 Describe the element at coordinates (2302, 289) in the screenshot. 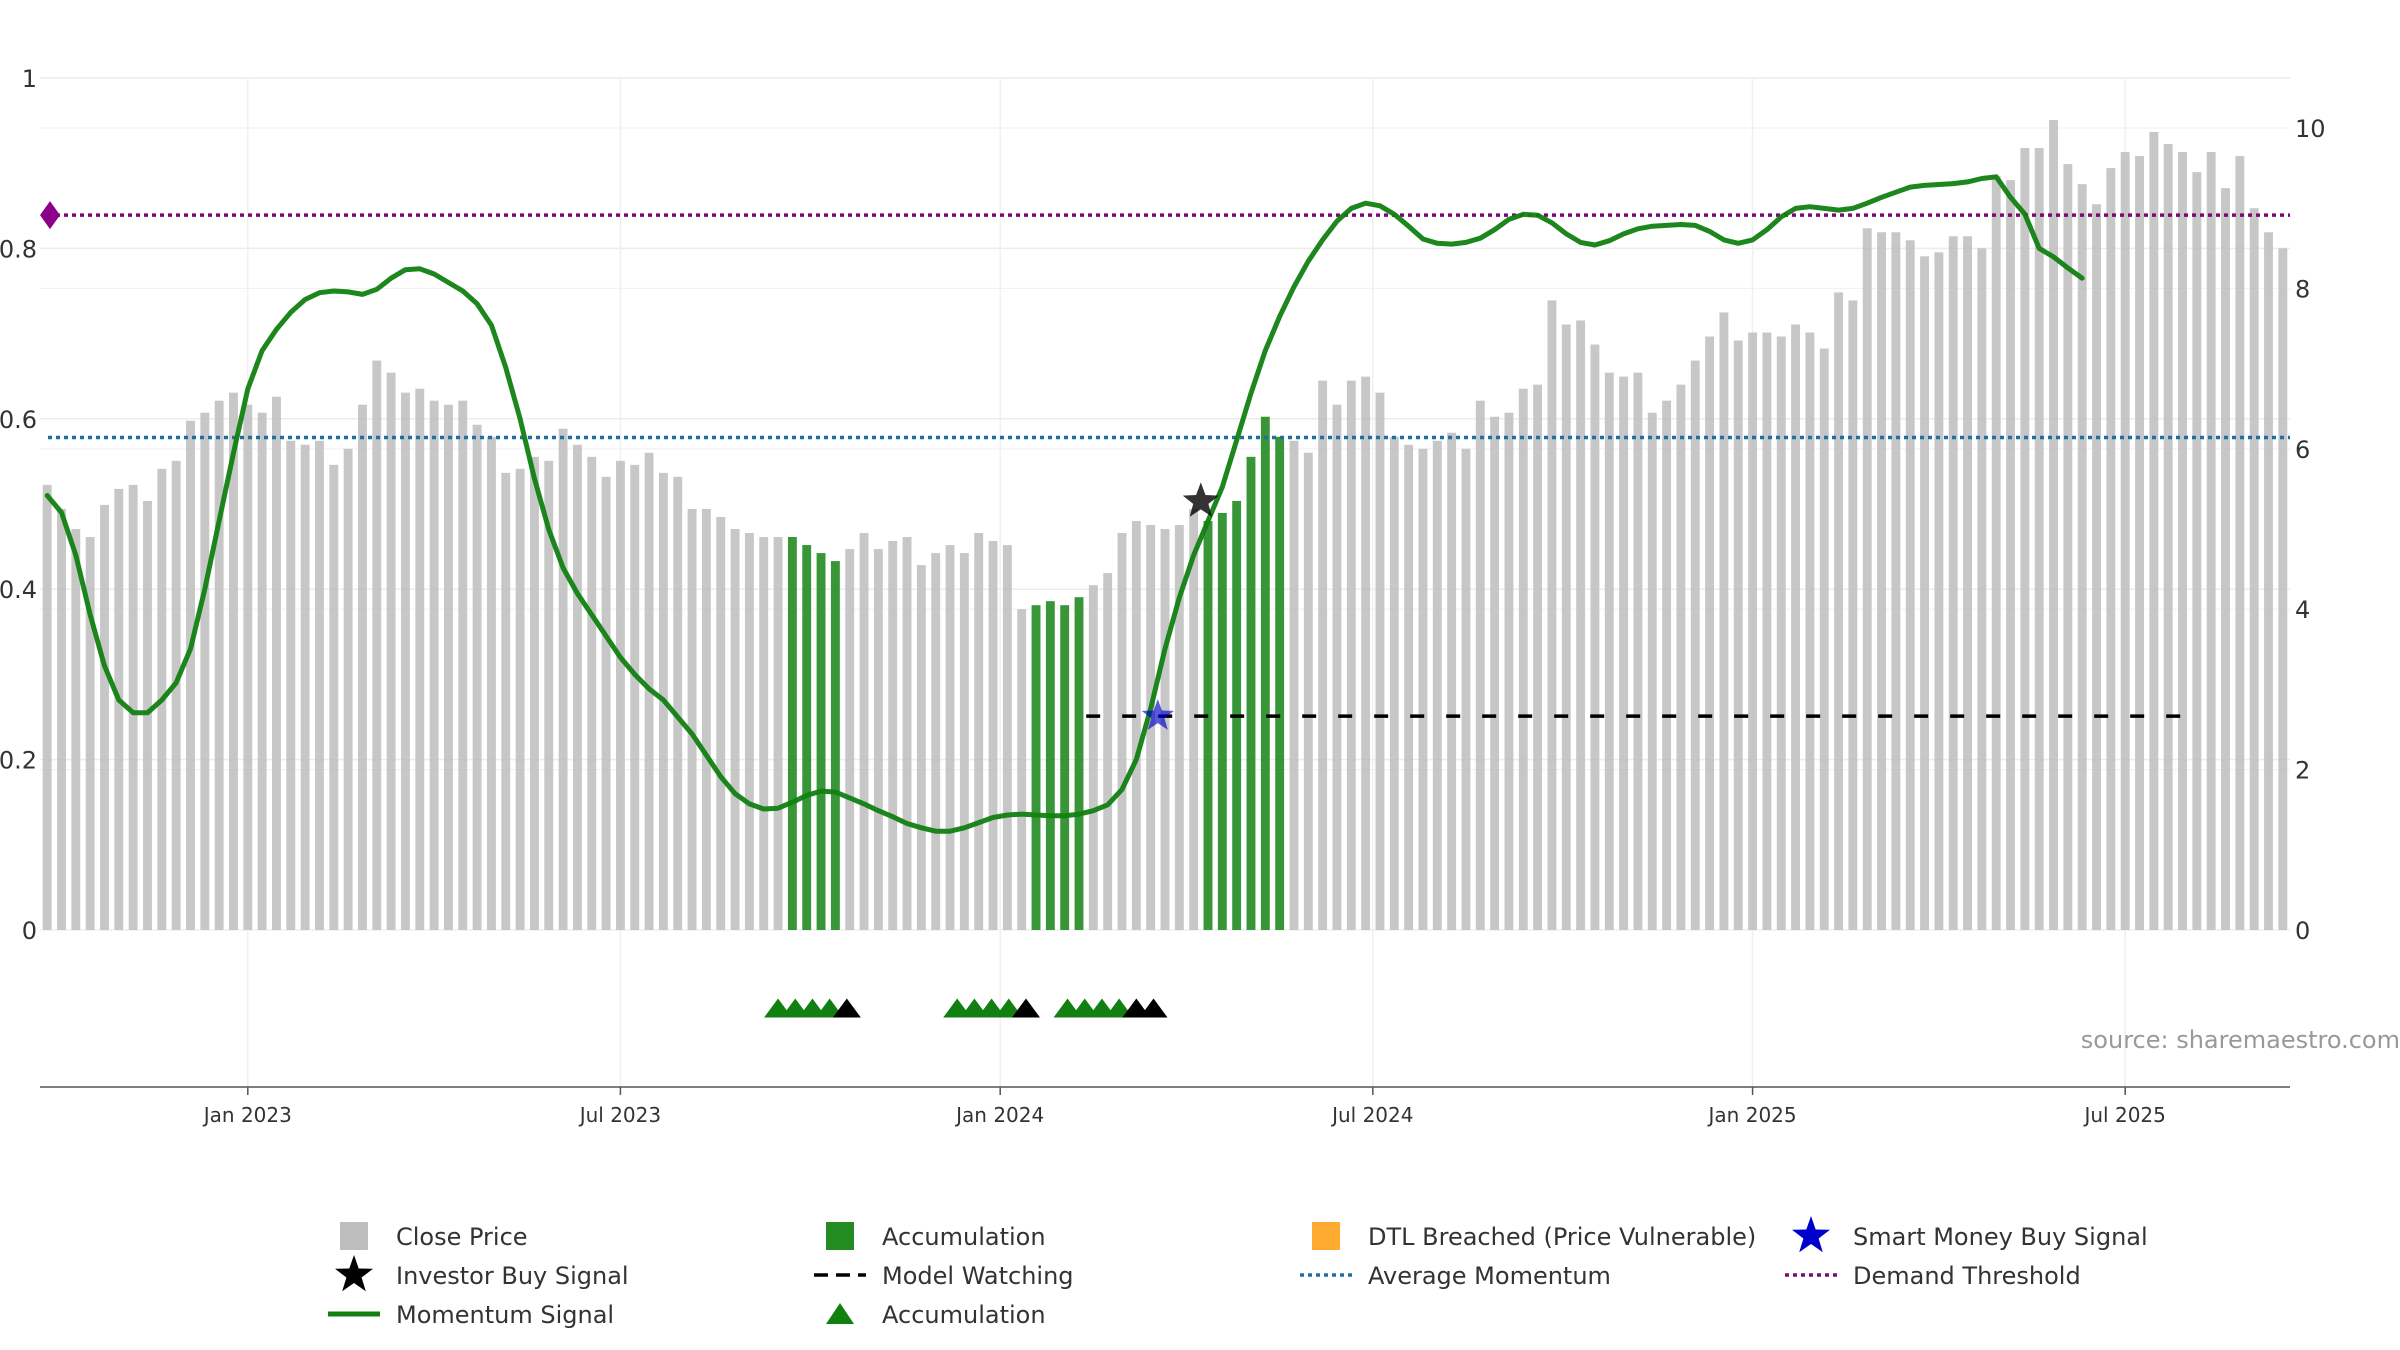

I see `right-tick-label: 8` at that location.